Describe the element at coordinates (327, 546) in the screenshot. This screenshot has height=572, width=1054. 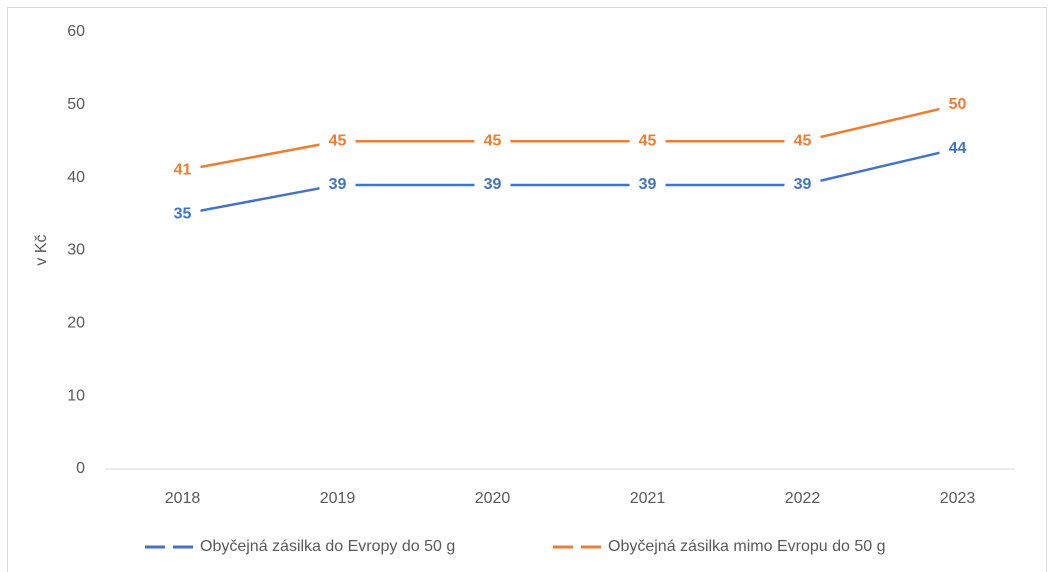
I see `legend-label: Obyčejná zásilka do Evropy do 50 g` at that location.